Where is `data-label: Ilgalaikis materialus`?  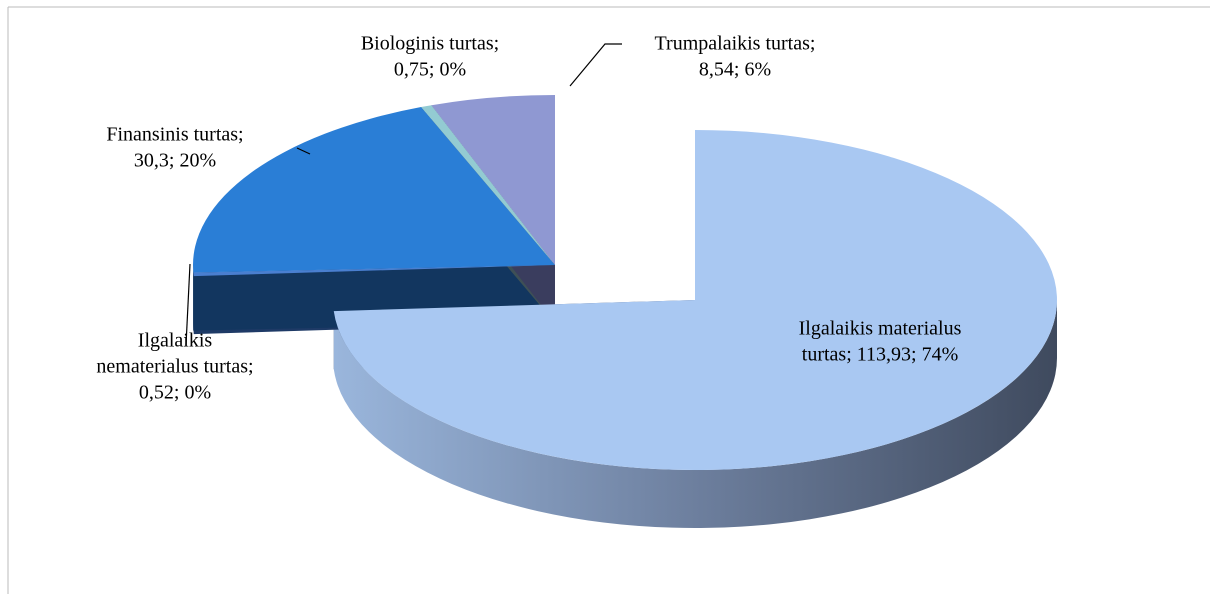 data-label: Ilgalaikis materialus is located at coordinates (880, 329).